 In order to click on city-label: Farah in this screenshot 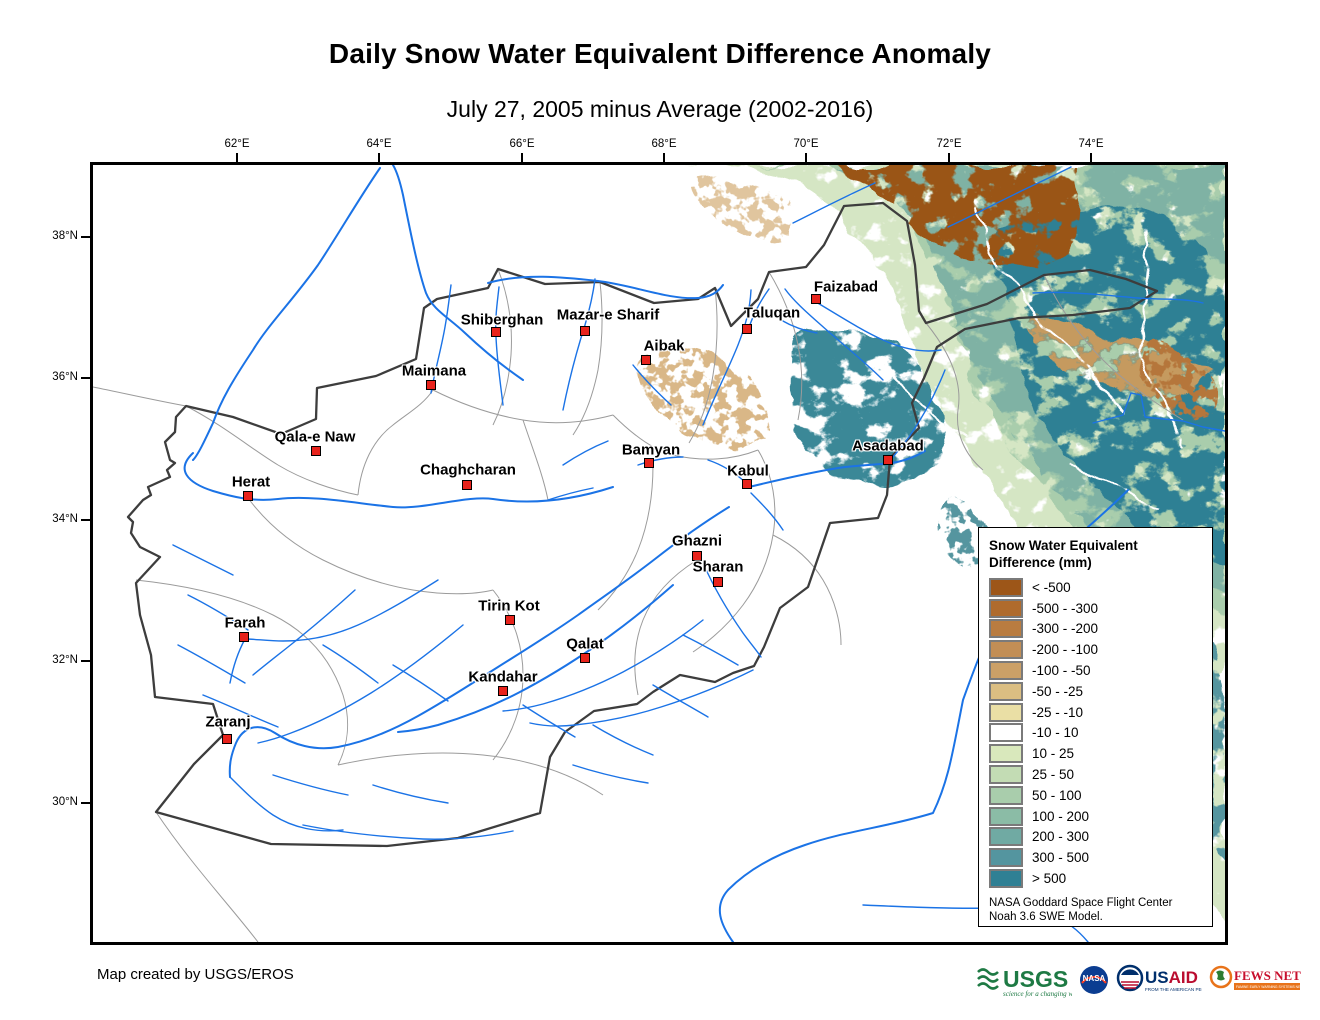, I will do `click(245, 623)`.